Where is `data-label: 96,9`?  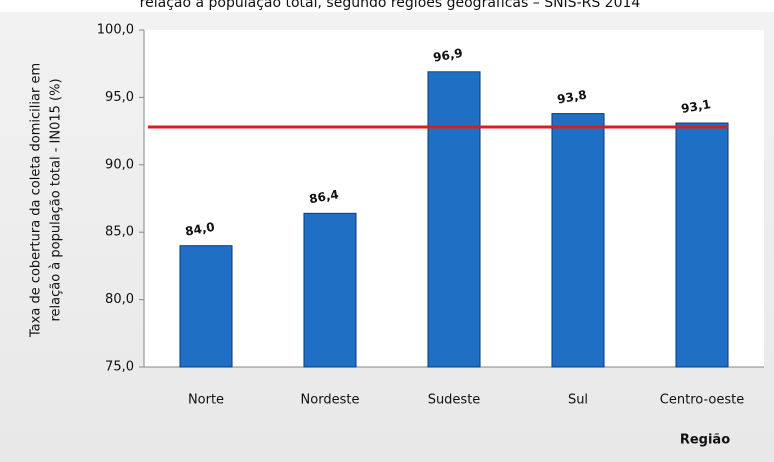
data-label: 96,9 is located at coordinates (448, 55).